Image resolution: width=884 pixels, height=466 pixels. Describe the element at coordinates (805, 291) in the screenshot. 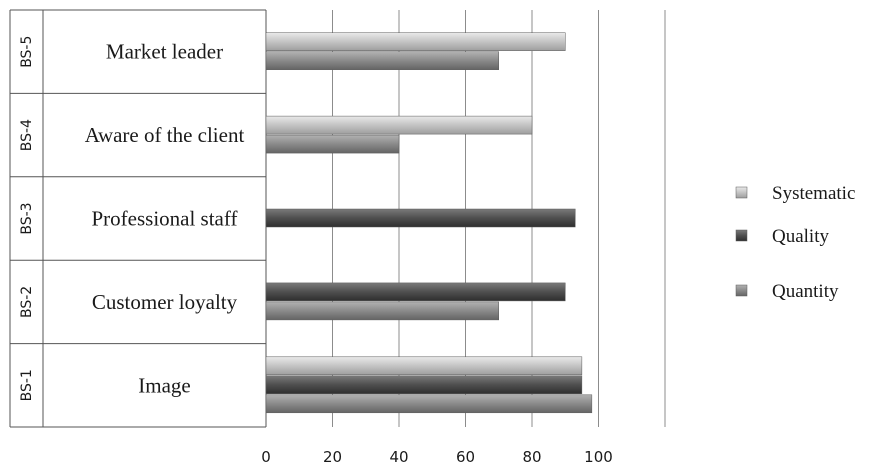

I see `legend-label: Quantity` at that location.